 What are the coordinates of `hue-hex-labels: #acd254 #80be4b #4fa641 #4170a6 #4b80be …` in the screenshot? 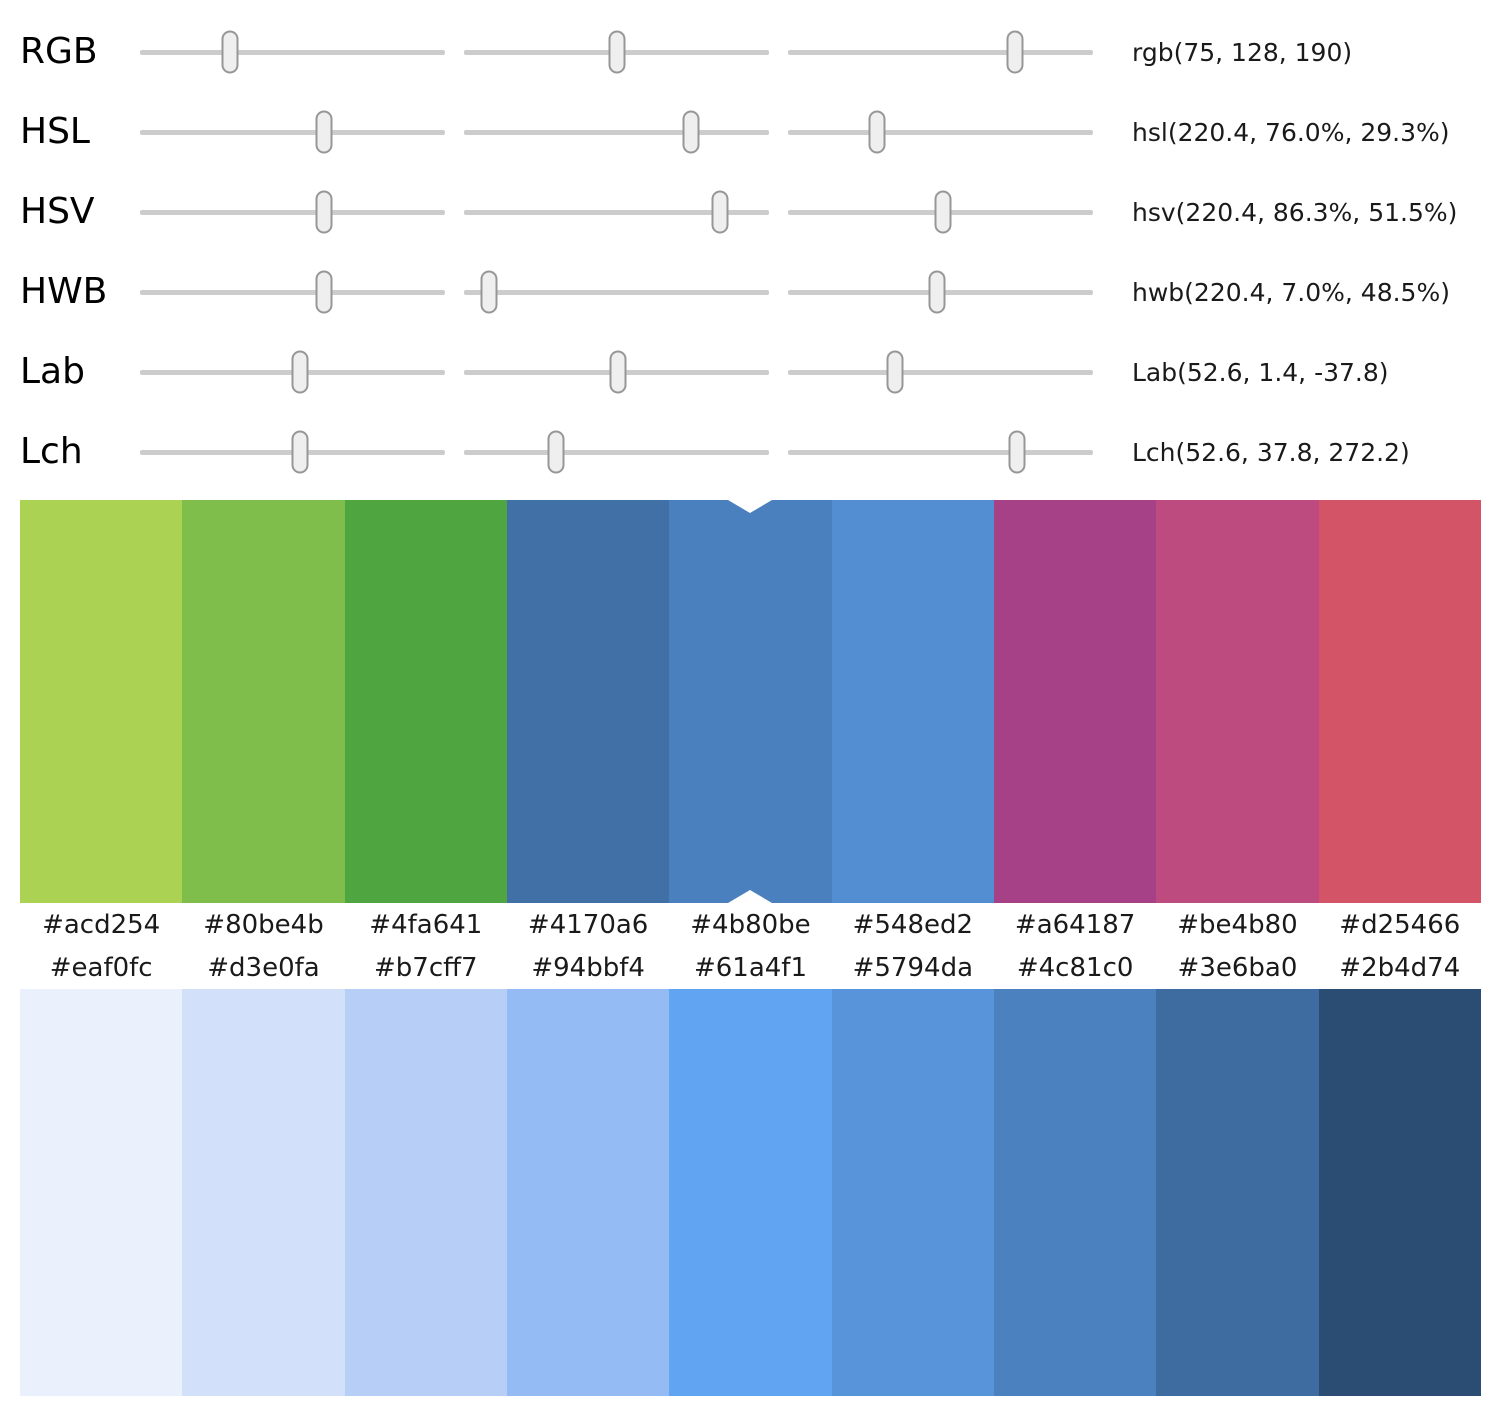 It's located at (750, 924).